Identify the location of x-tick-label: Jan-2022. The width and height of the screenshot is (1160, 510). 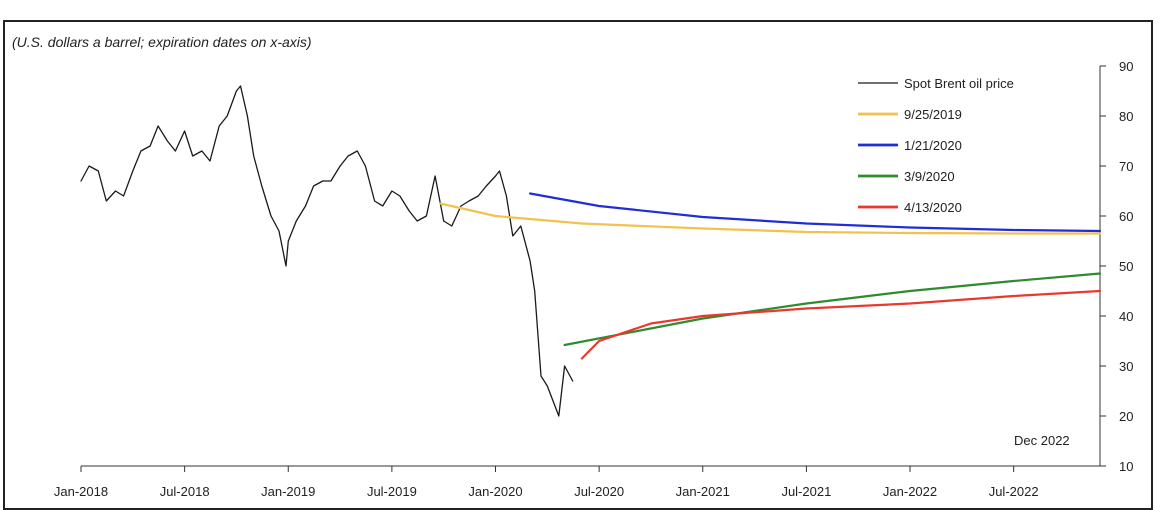
(910, 491).